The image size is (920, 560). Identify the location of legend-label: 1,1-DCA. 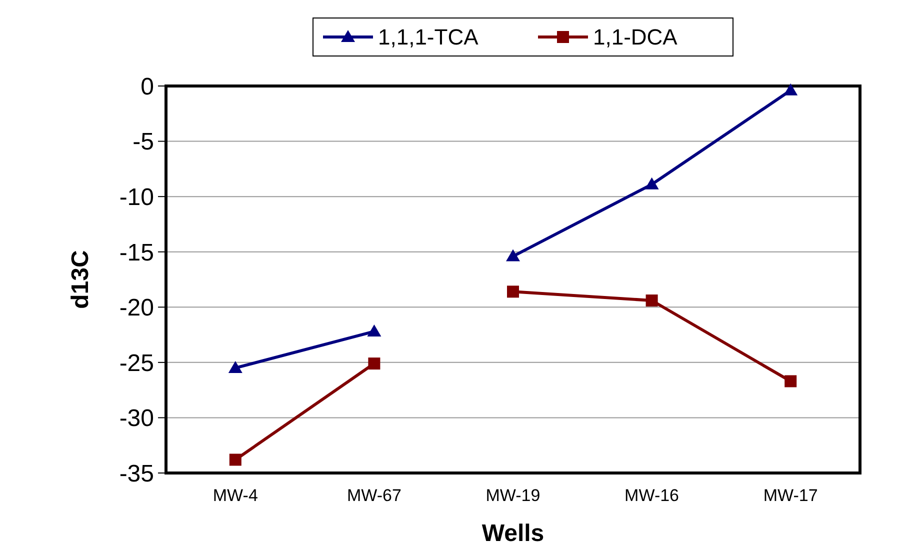
(635, 37).